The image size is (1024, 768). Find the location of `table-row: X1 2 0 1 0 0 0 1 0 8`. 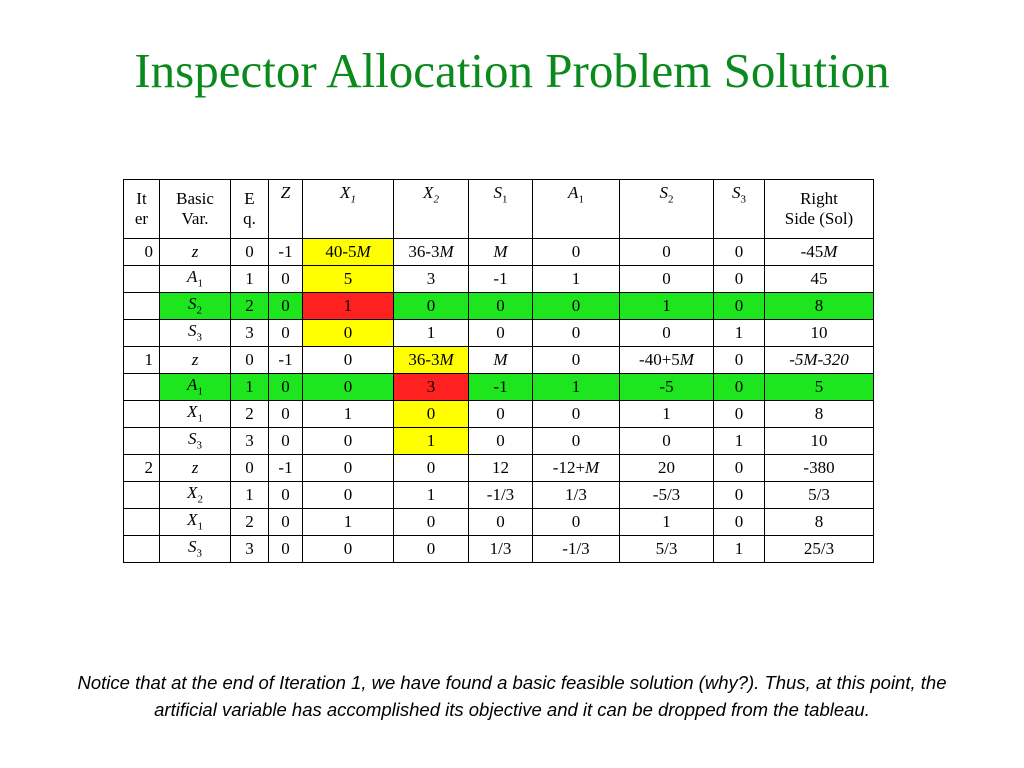

table-row: X1 2 0 1 0 0 0 1 0 8 is located at coordinates (498, 522).